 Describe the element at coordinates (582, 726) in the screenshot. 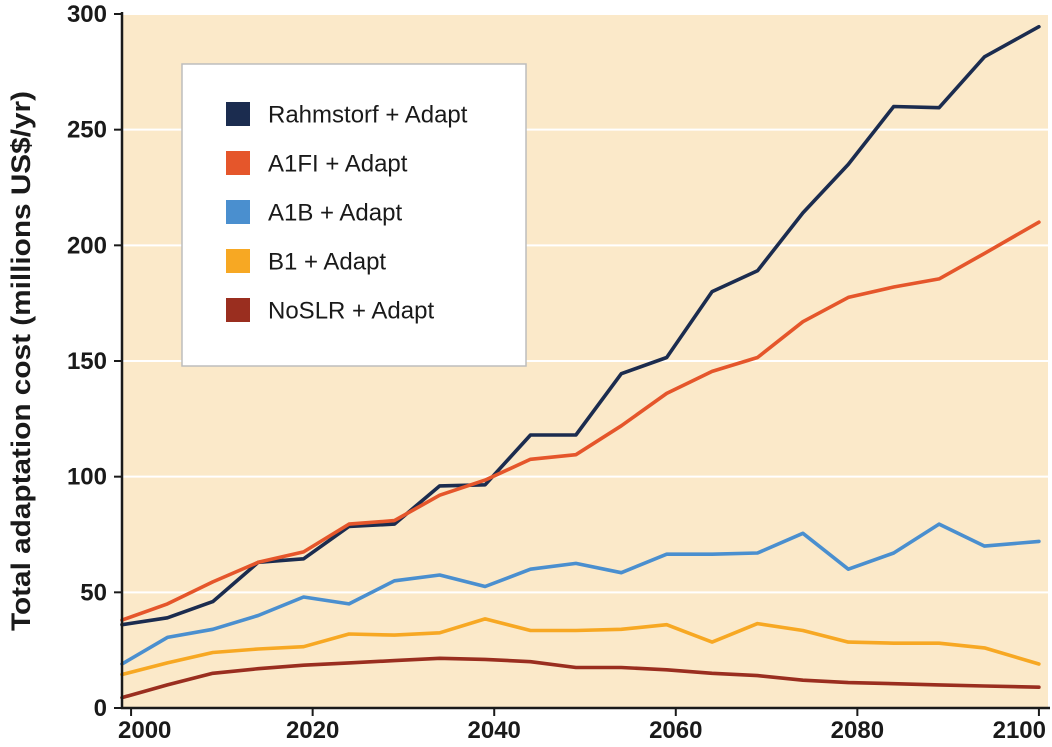

I see `x-axis-ticks: 2000 2020 2040 2060 2080 2100` at that location.